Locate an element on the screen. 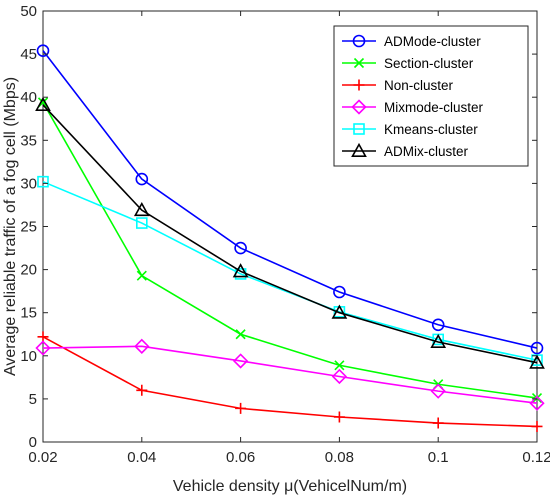  y-tick-label: 50 is located at coordinates (28, 11).